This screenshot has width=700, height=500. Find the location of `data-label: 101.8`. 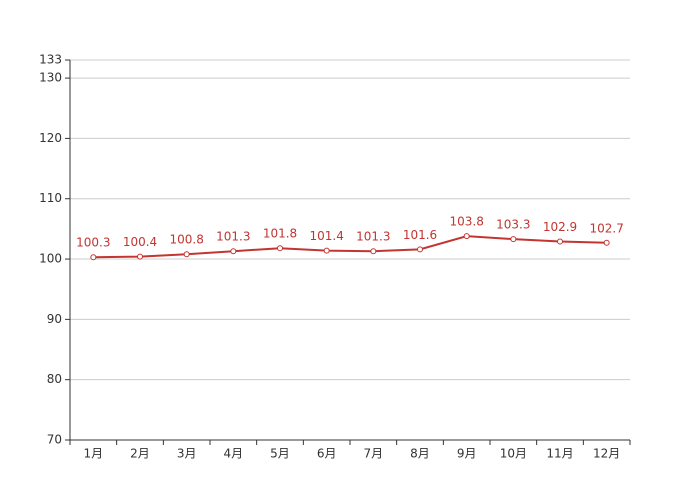

data-label: 101.8 is located at coordinates (280, 234).